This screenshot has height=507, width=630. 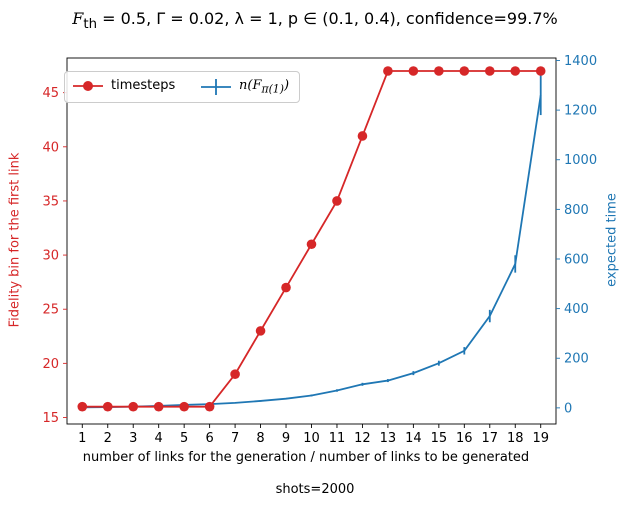 I want to click on y-left-tick-label: 45, so click(x=50, y=93).